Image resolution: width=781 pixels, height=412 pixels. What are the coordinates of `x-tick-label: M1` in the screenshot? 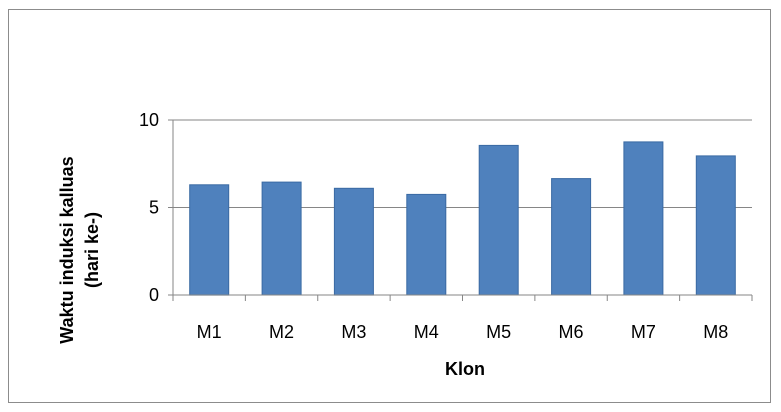 It's located at (209, 332).